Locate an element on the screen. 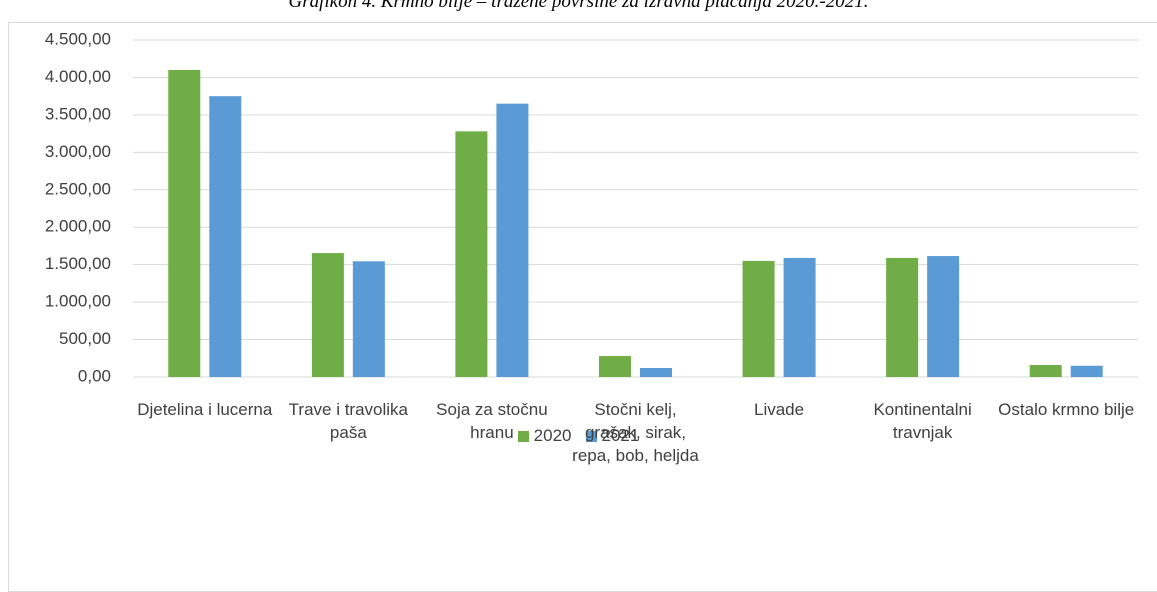 The width and height of the screenshot is (1157, 592). y-tick-label: 2.000,00 is located at coordinates (78, 226).